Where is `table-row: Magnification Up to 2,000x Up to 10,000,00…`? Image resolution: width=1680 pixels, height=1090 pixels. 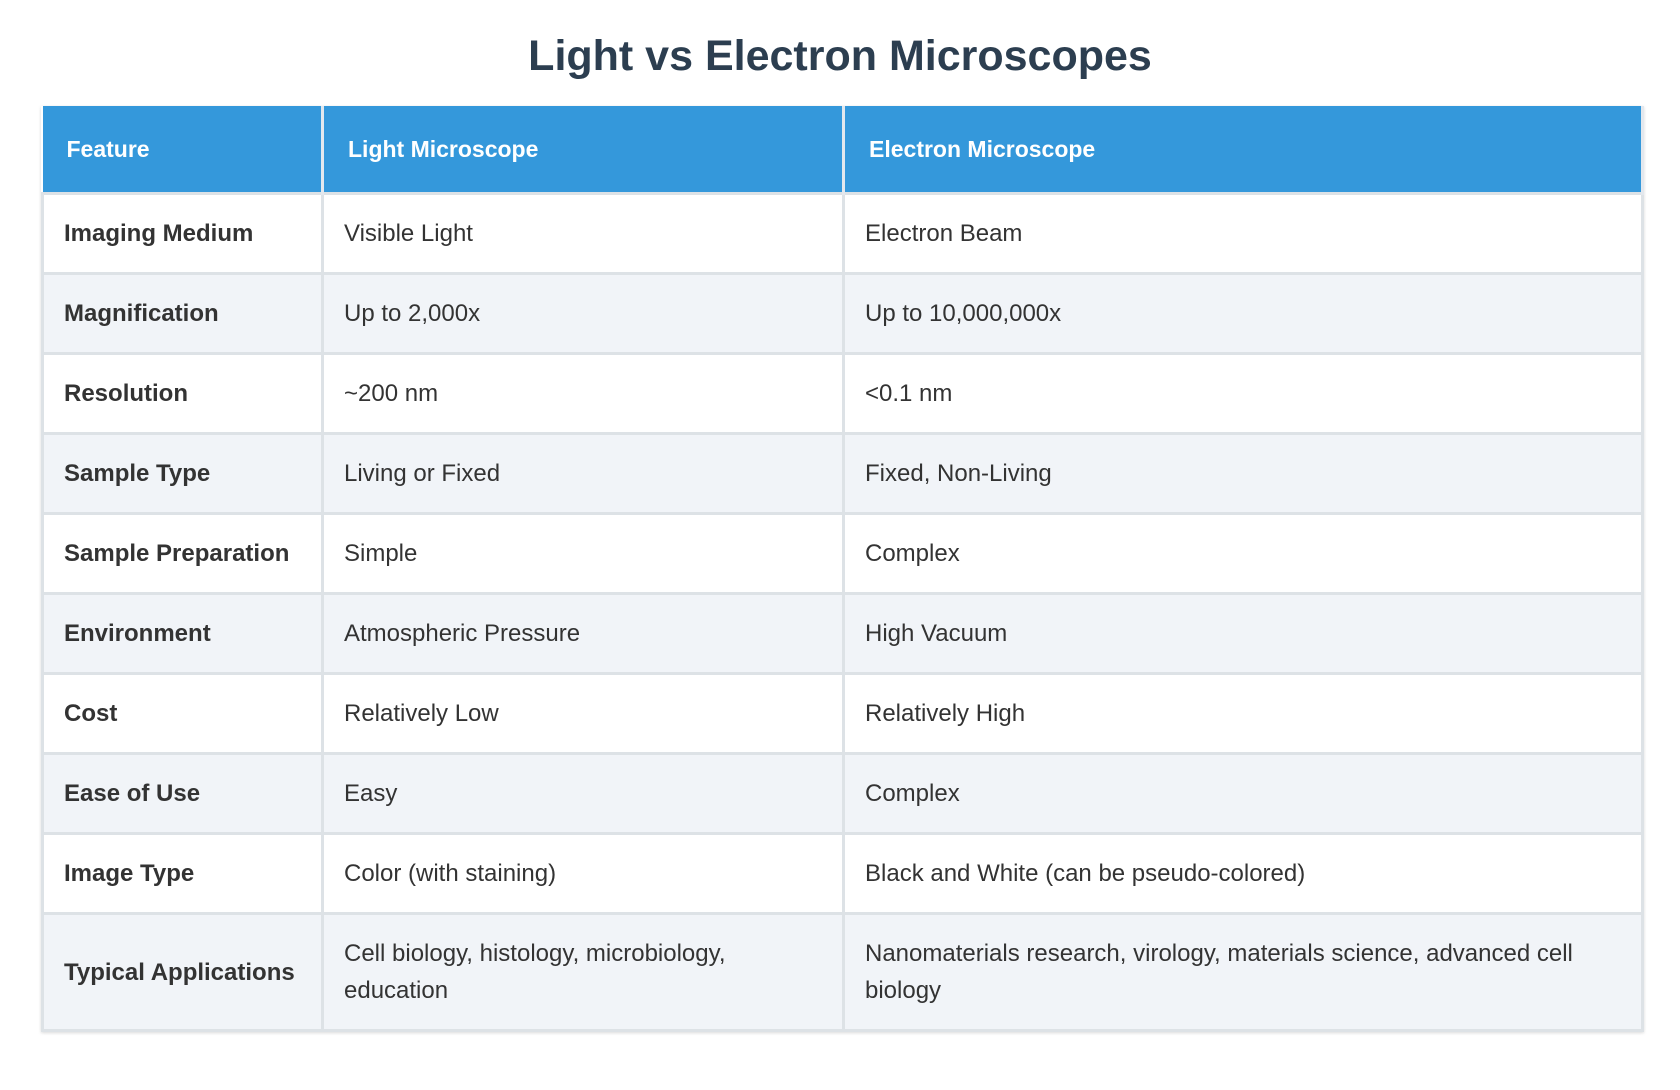
table-row: Magnification Up to 2,000x Up to 10,000,00… is located at coordinates (842, 313).